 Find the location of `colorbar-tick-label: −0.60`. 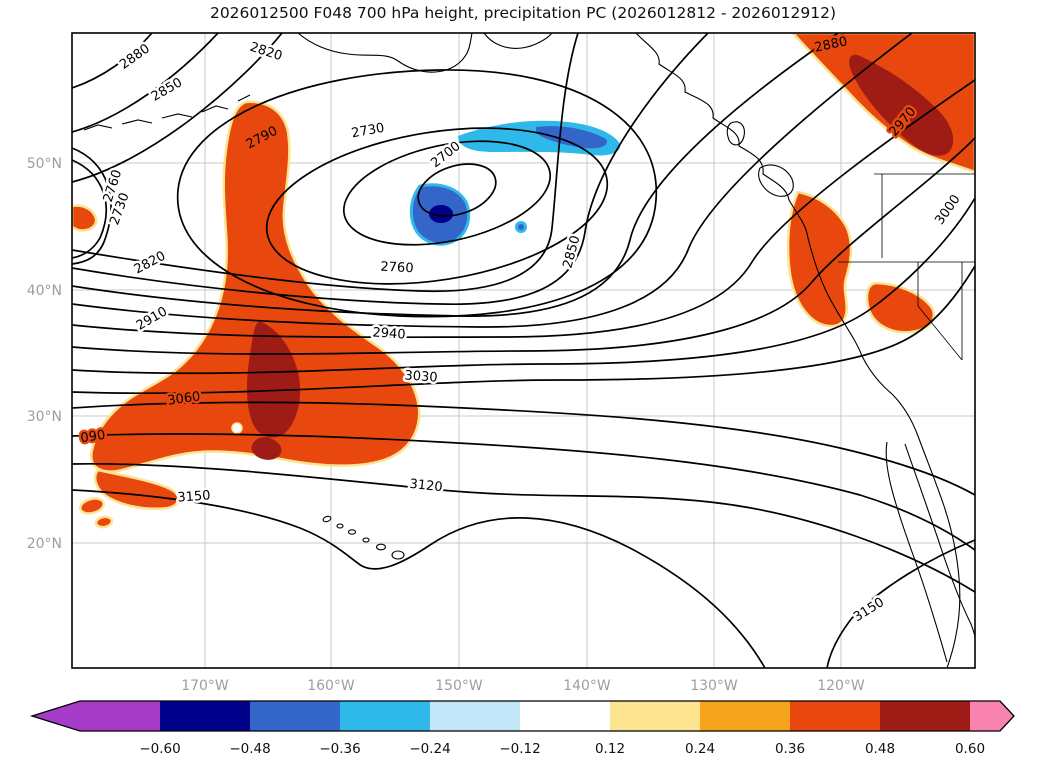

colorbar-tick-label: −0.60 is located at coordinates (159, 749).